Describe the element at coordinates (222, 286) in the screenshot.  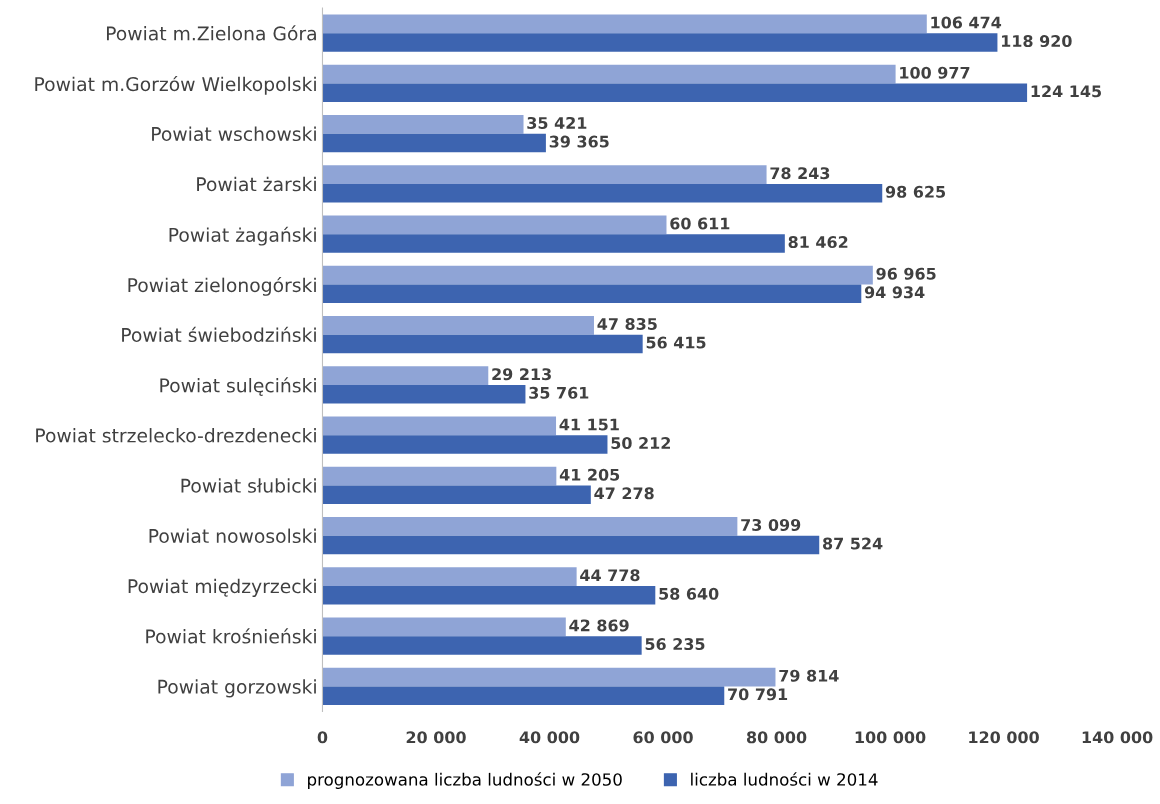
I see `y-tick-label: Powiat zielonogórski` at that location.